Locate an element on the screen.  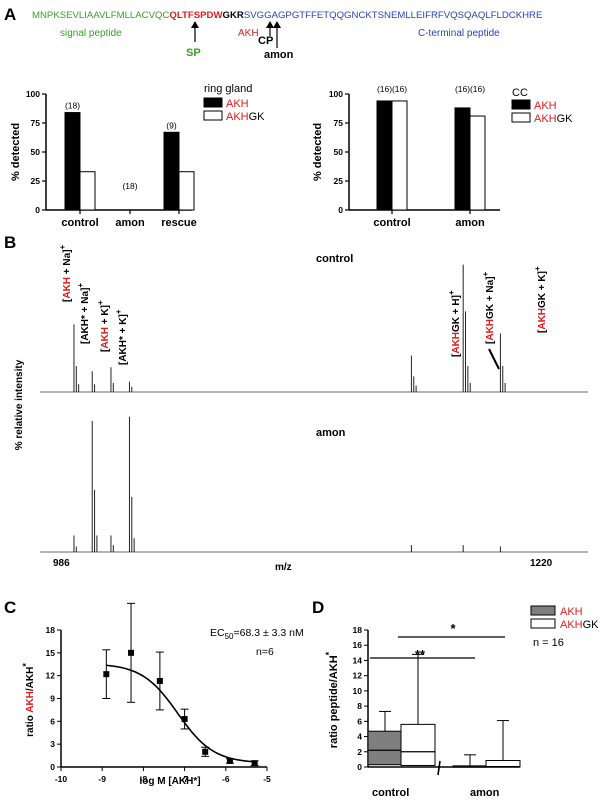
panel-d-letter: D is located at coordinates (318, 607).